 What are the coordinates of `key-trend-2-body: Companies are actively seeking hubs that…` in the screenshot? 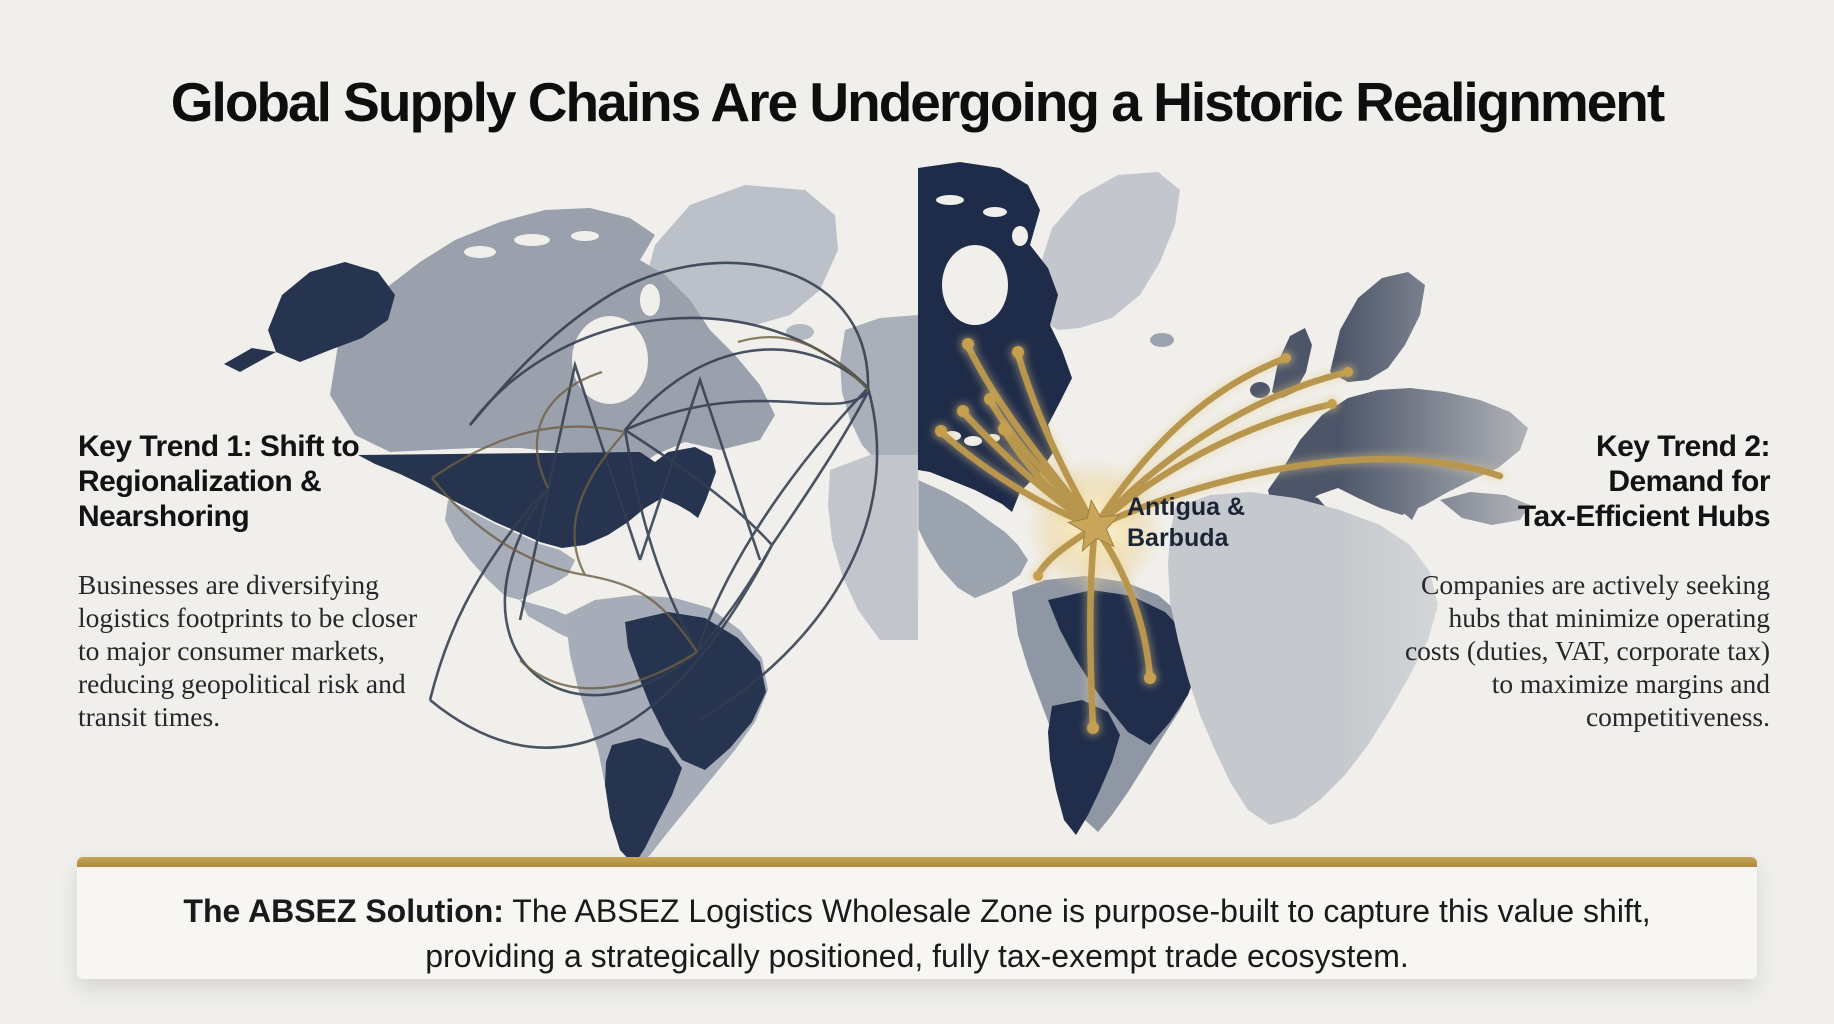 It's located at (1587, 651).